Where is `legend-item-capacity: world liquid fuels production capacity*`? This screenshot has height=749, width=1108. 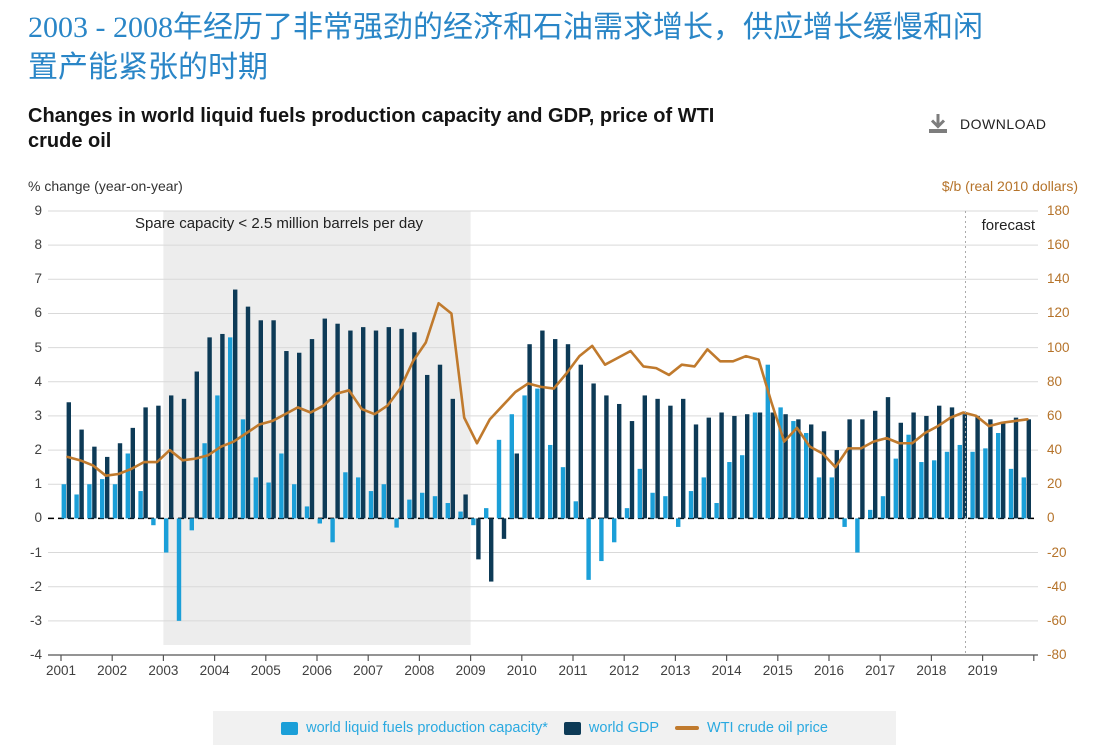 legend-item-capacity: world liquid fuels production capacity* is located at coordinates (414, 728).